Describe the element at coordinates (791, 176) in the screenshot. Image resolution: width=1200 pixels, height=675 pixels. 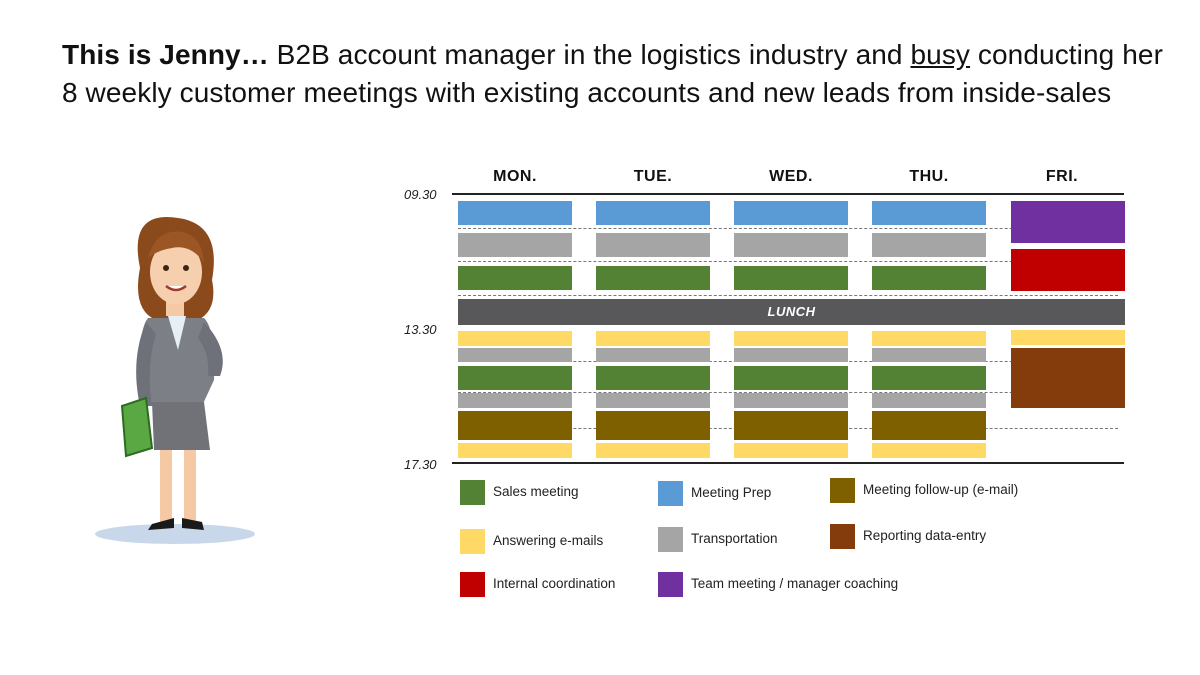
I see `day-label-wed: WED.` at that location.